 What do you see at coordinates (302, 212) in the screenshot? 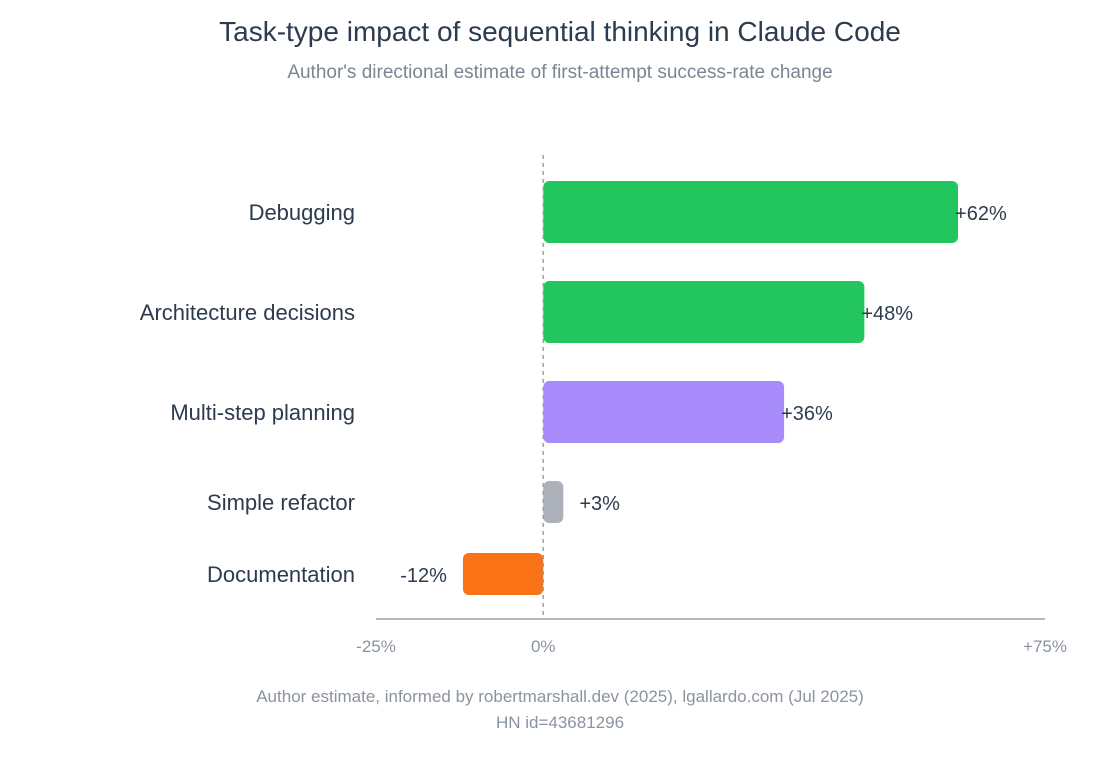
I see `category-label: Debugging` at bounding box center [302, 212].